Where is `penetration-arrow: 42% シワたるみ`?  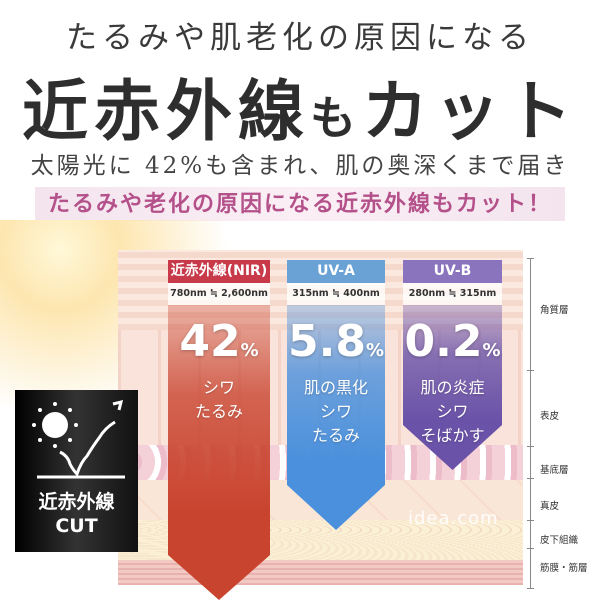 penetration-arrow: 42% シワたるみ is located at coordinates (219, 452).